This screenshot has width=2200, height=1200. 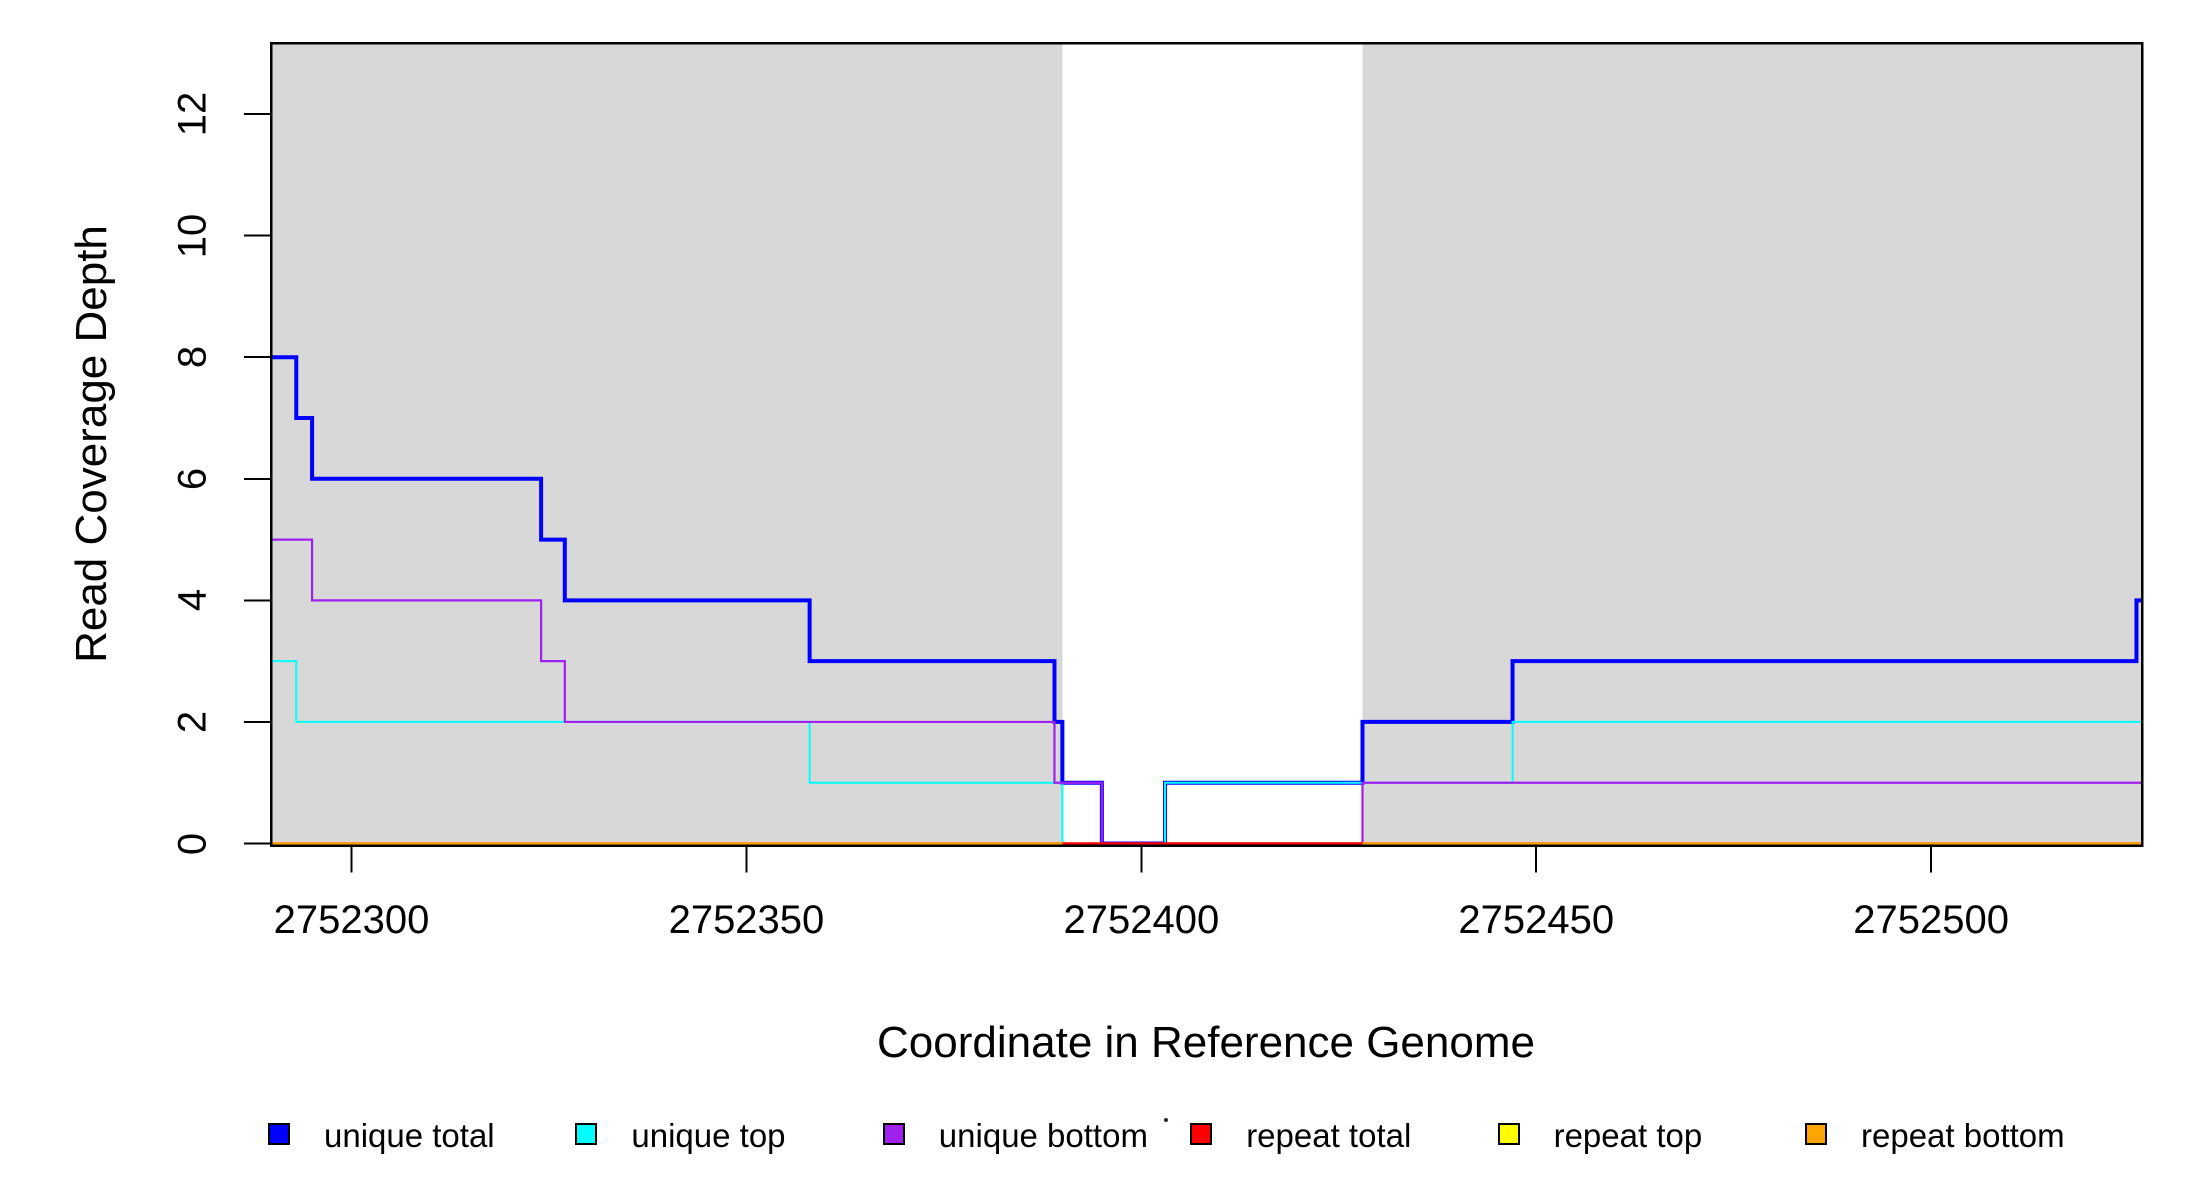 What do you see at coordinates (1141, 920) in the screenshot?
I see `x-tick-label-2752400: 2752400` at bounding box center [1141, 920].